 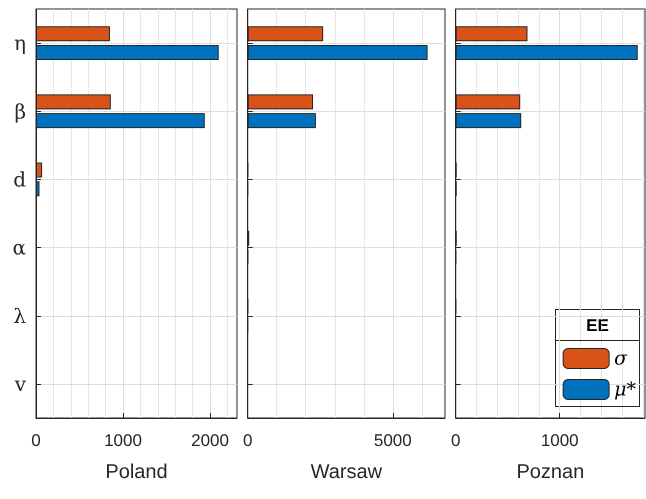 What do you see at coordinates (210, 440) in the screenshot?
I see `x-tick-label: 2000` at bounding box center [210, 440].